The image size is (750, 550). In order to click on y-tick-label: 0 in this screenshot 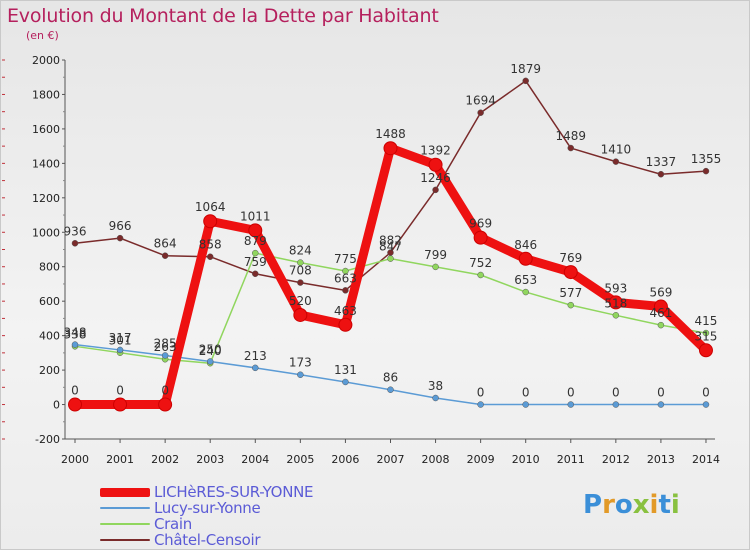, I will do `click(56, 405)`.